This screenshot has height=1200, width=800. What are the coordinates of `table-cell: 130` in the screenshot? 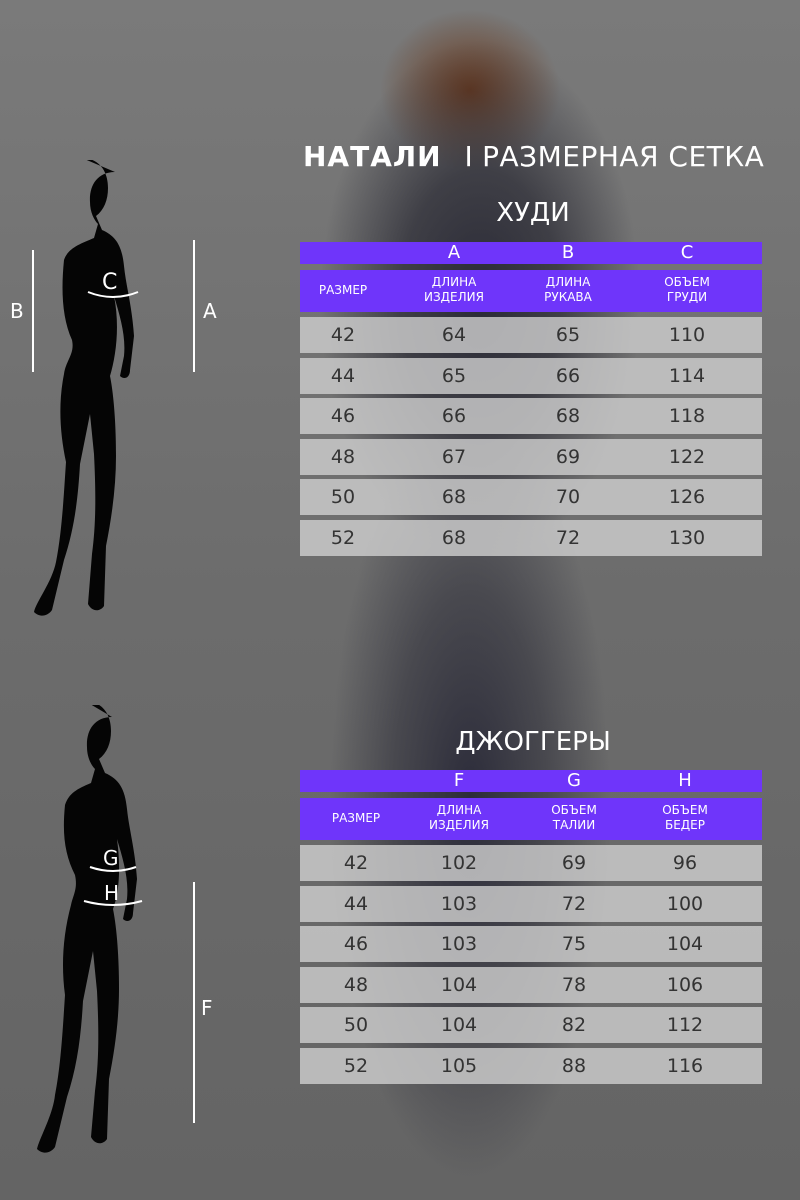 It's located at (687, 538).